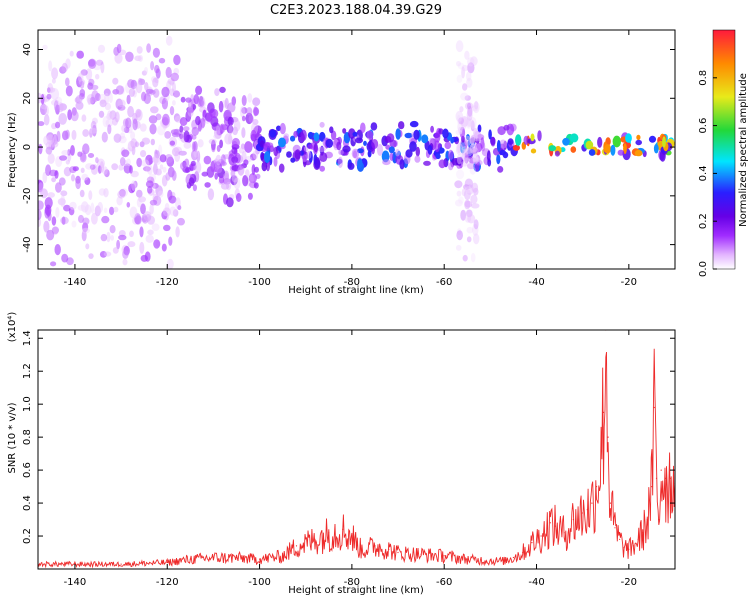  I want to click on snr-y-tick-label: 0.6, so click(27, 470).